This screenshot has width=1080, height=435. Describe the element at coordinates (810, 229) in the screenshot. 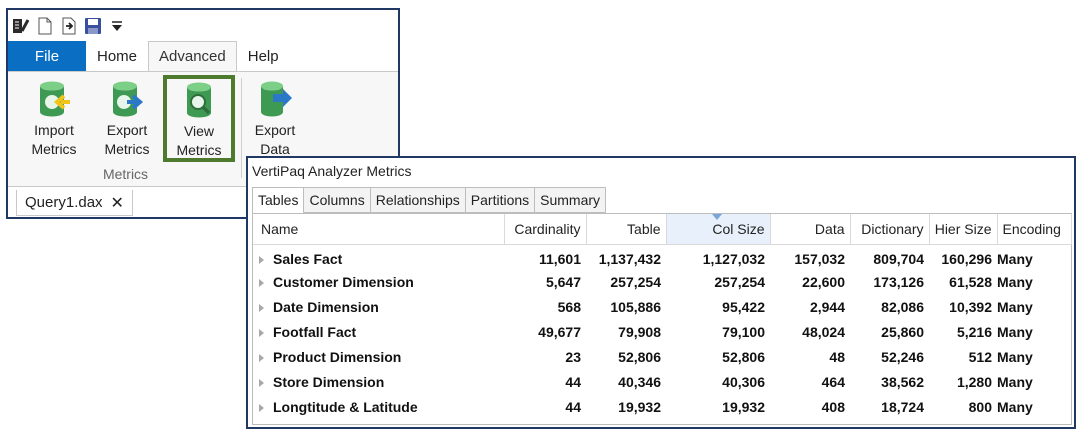

I see `column-header-data: Data` at that location.